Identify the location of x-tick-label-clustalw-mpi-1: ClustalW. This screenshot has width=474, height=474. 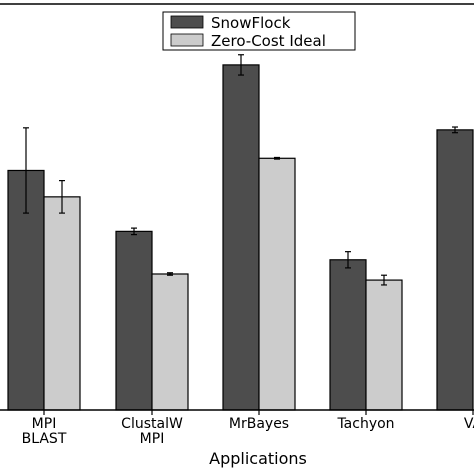
(152, 424).